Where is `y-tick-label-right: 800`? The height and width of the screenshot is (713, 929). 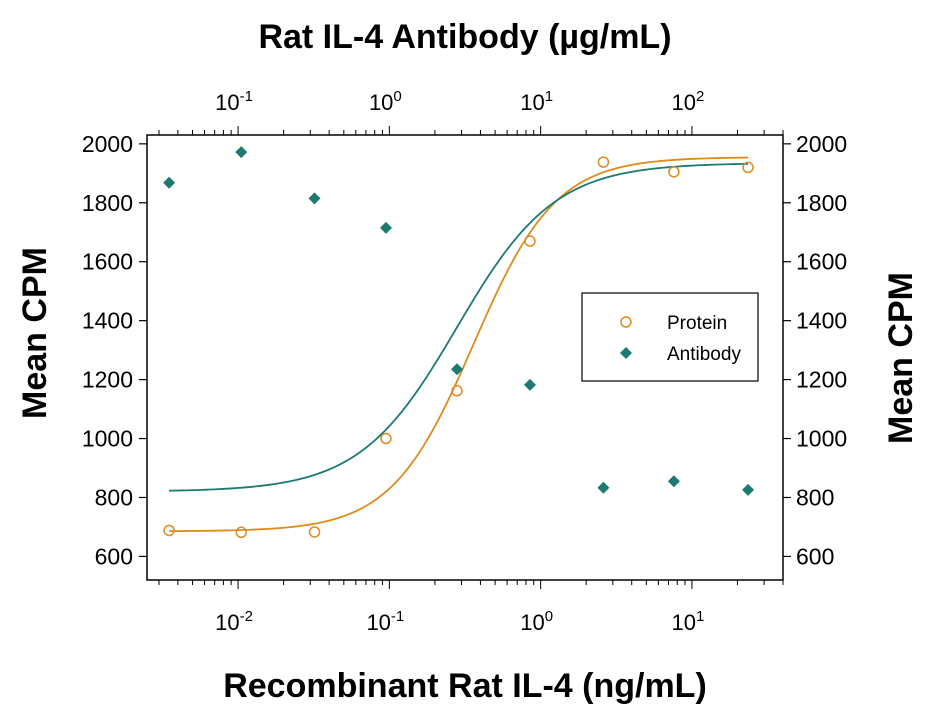
y-tick-label-right: 800 is located at coordinates (815, 497).